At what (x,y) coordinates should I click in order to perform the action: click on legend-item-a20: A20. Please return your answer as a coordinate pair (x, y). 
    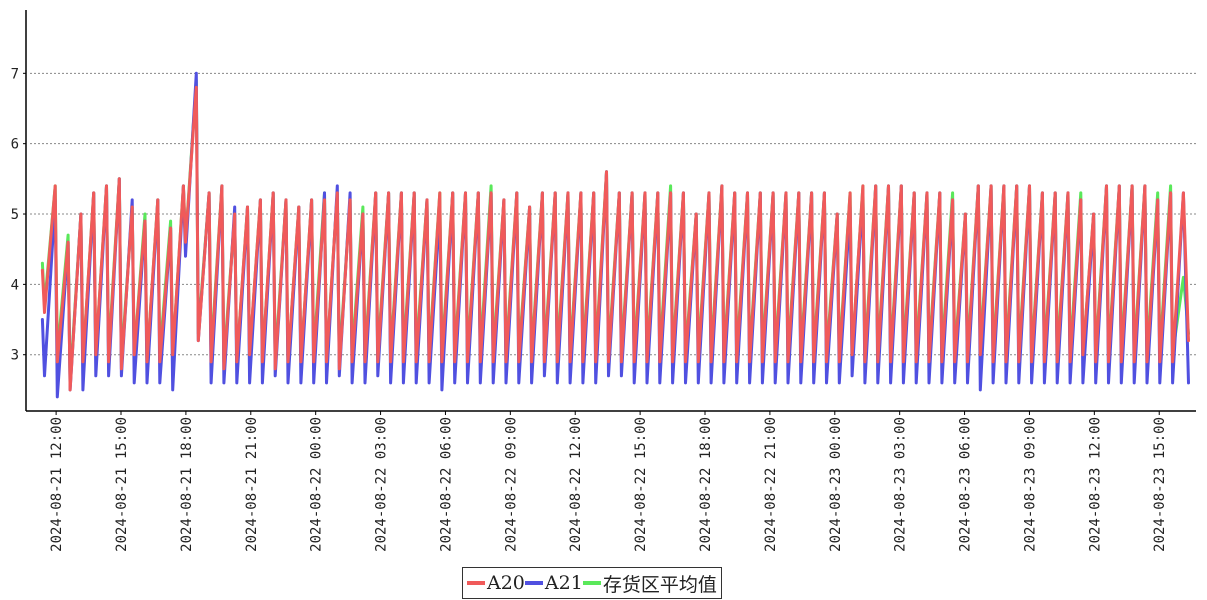
    Looking at the image, I should click on (496, 583).